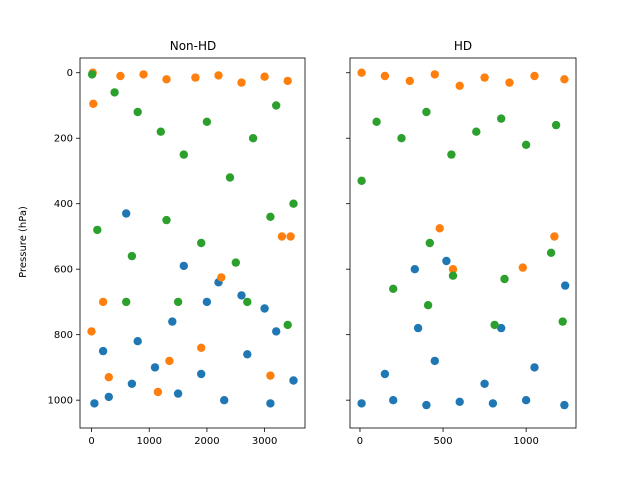 The height and width of the screenshot is (480, 640). What do you see at coordinates (63, 139) in the screenshot?
I see `y-tick-label-1: 200` at bounding box center [63, 139].